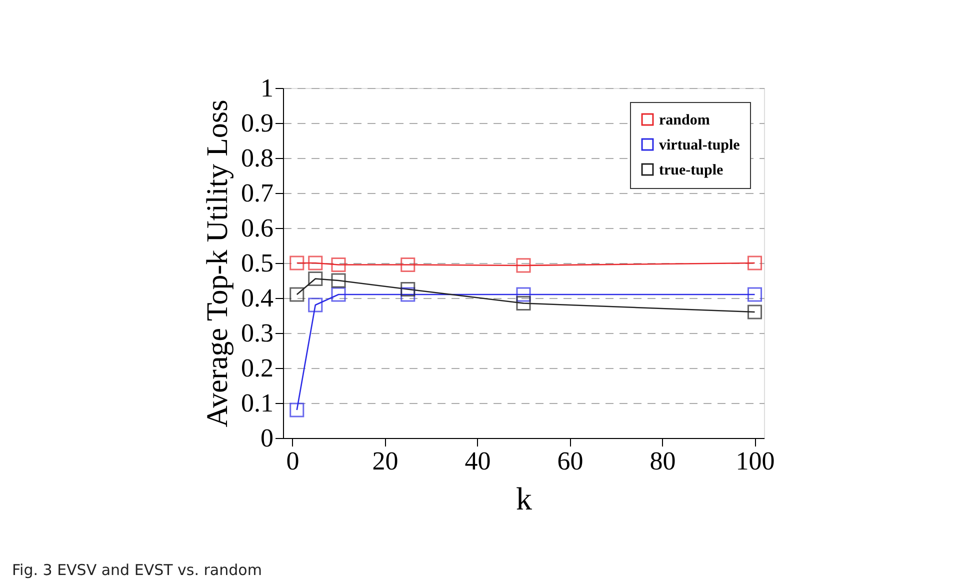 This screenshot has width=956, height=583. Describe the element at coordinates (570, 461) in the screenshot. I see `x-tick-label: 60` at that location.